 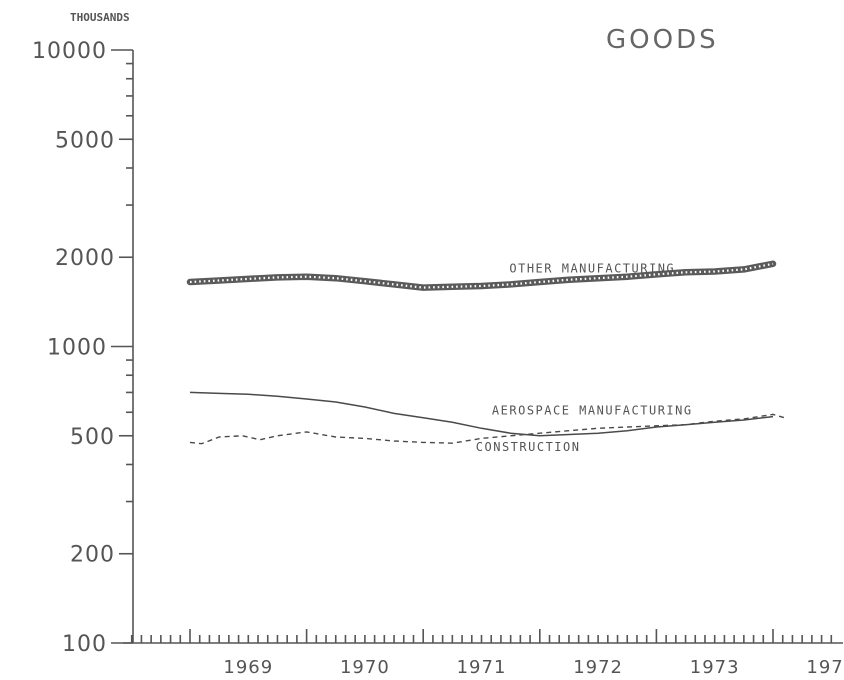 I want to click on x-tick-label: 1972, so click(x=598, y=667).